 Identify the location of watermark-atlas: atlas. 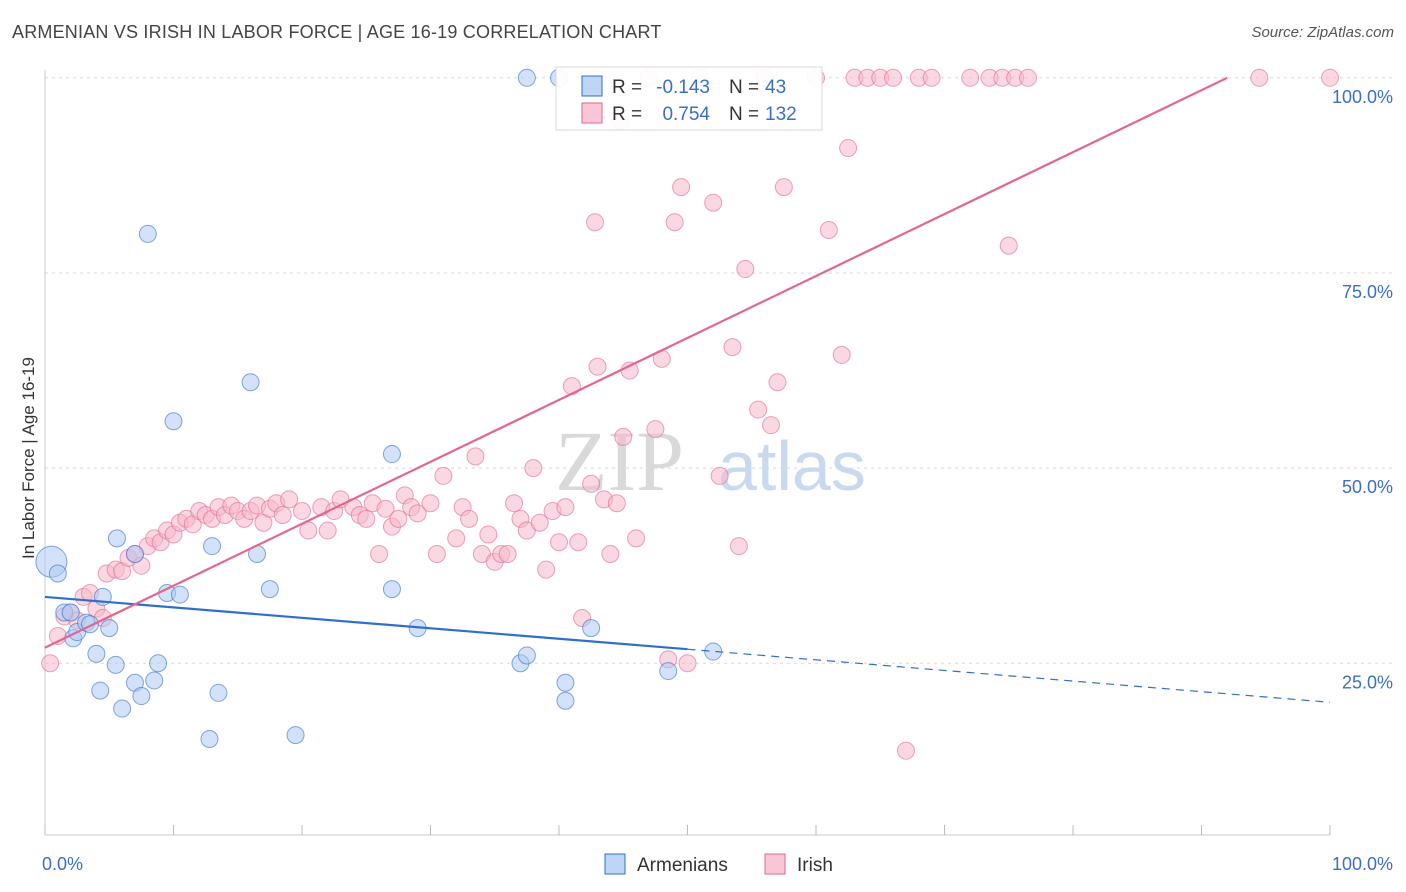
(792, 466).